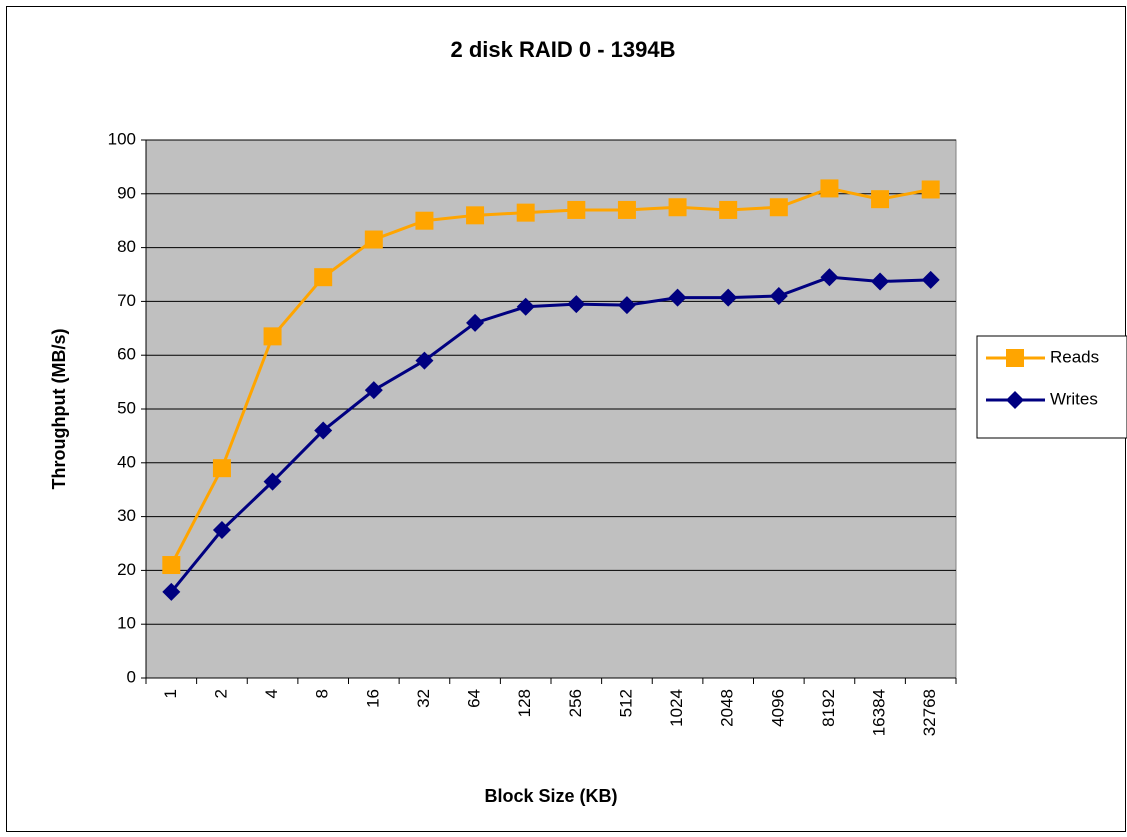 Image resolution: width=1127 pixels, height=837 pixels. I want to click on y-axis-label: Throughput (MB/s), so click(59, 409).